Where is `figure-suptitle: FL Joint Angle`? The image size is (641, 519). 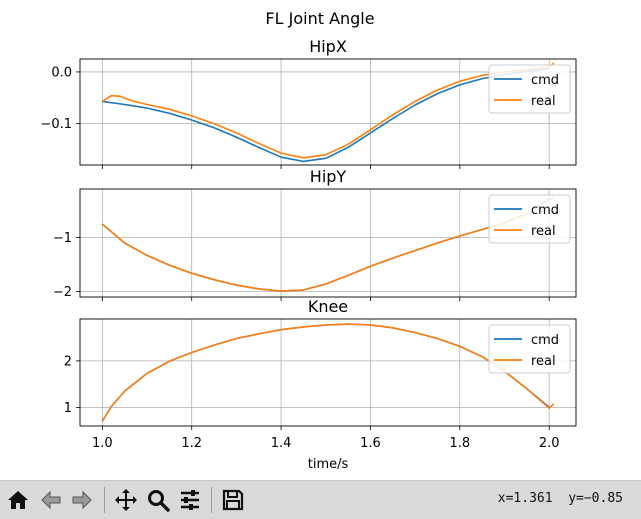
figure-suptitle: FL Joint Angle is located at coordinates (319, 18).